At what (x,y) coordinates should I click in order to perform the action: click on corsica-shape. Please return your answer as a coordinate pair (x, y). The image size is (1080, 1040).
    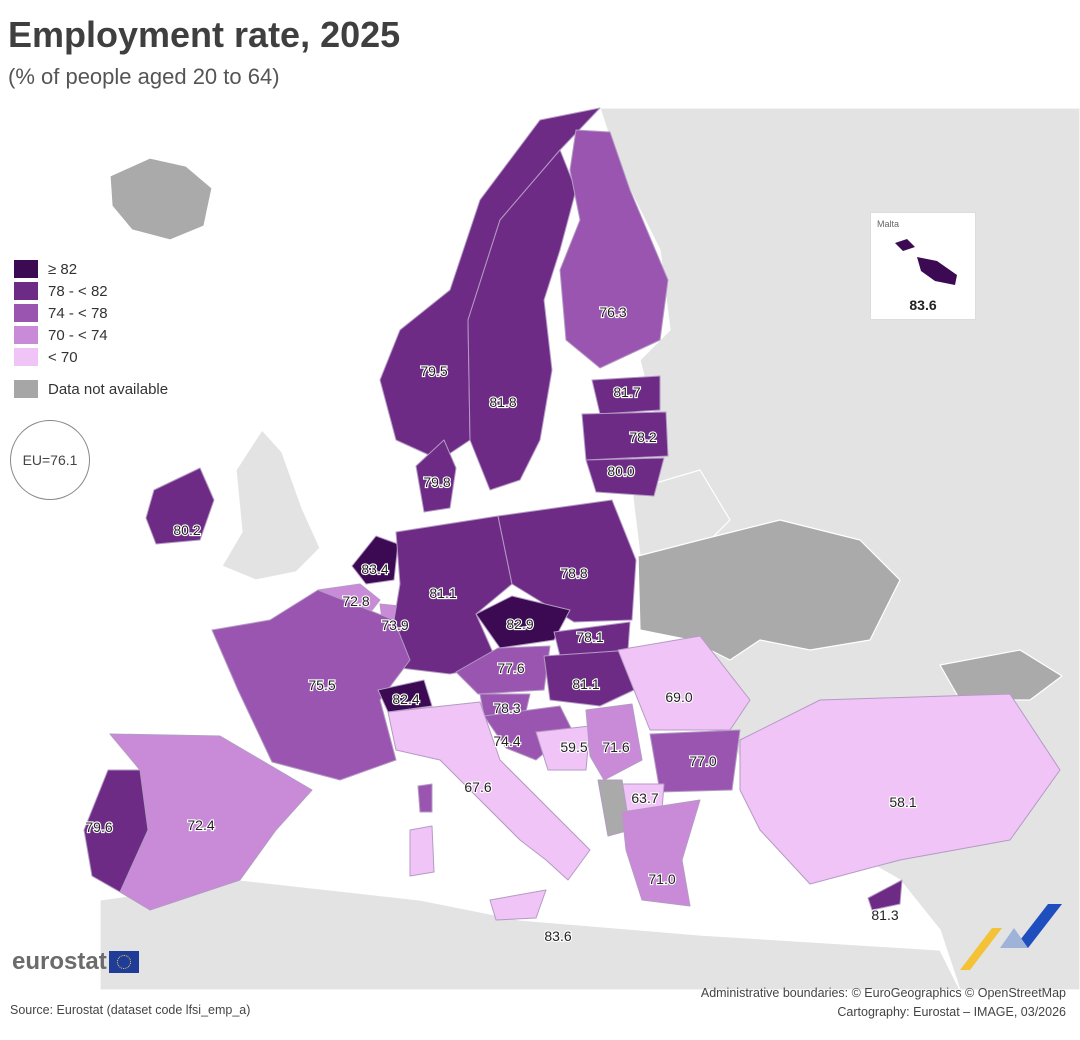
    Looking at the image, I should click on (425, 798).